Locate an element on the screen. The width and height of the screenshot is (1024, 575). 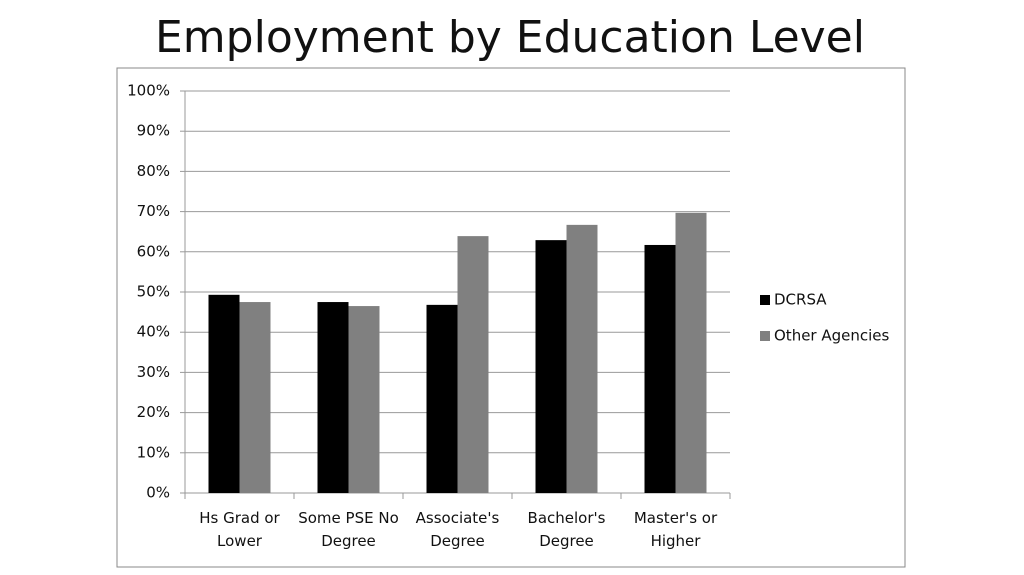
y-tick-label: 70% is located at coordinates (153, 211).